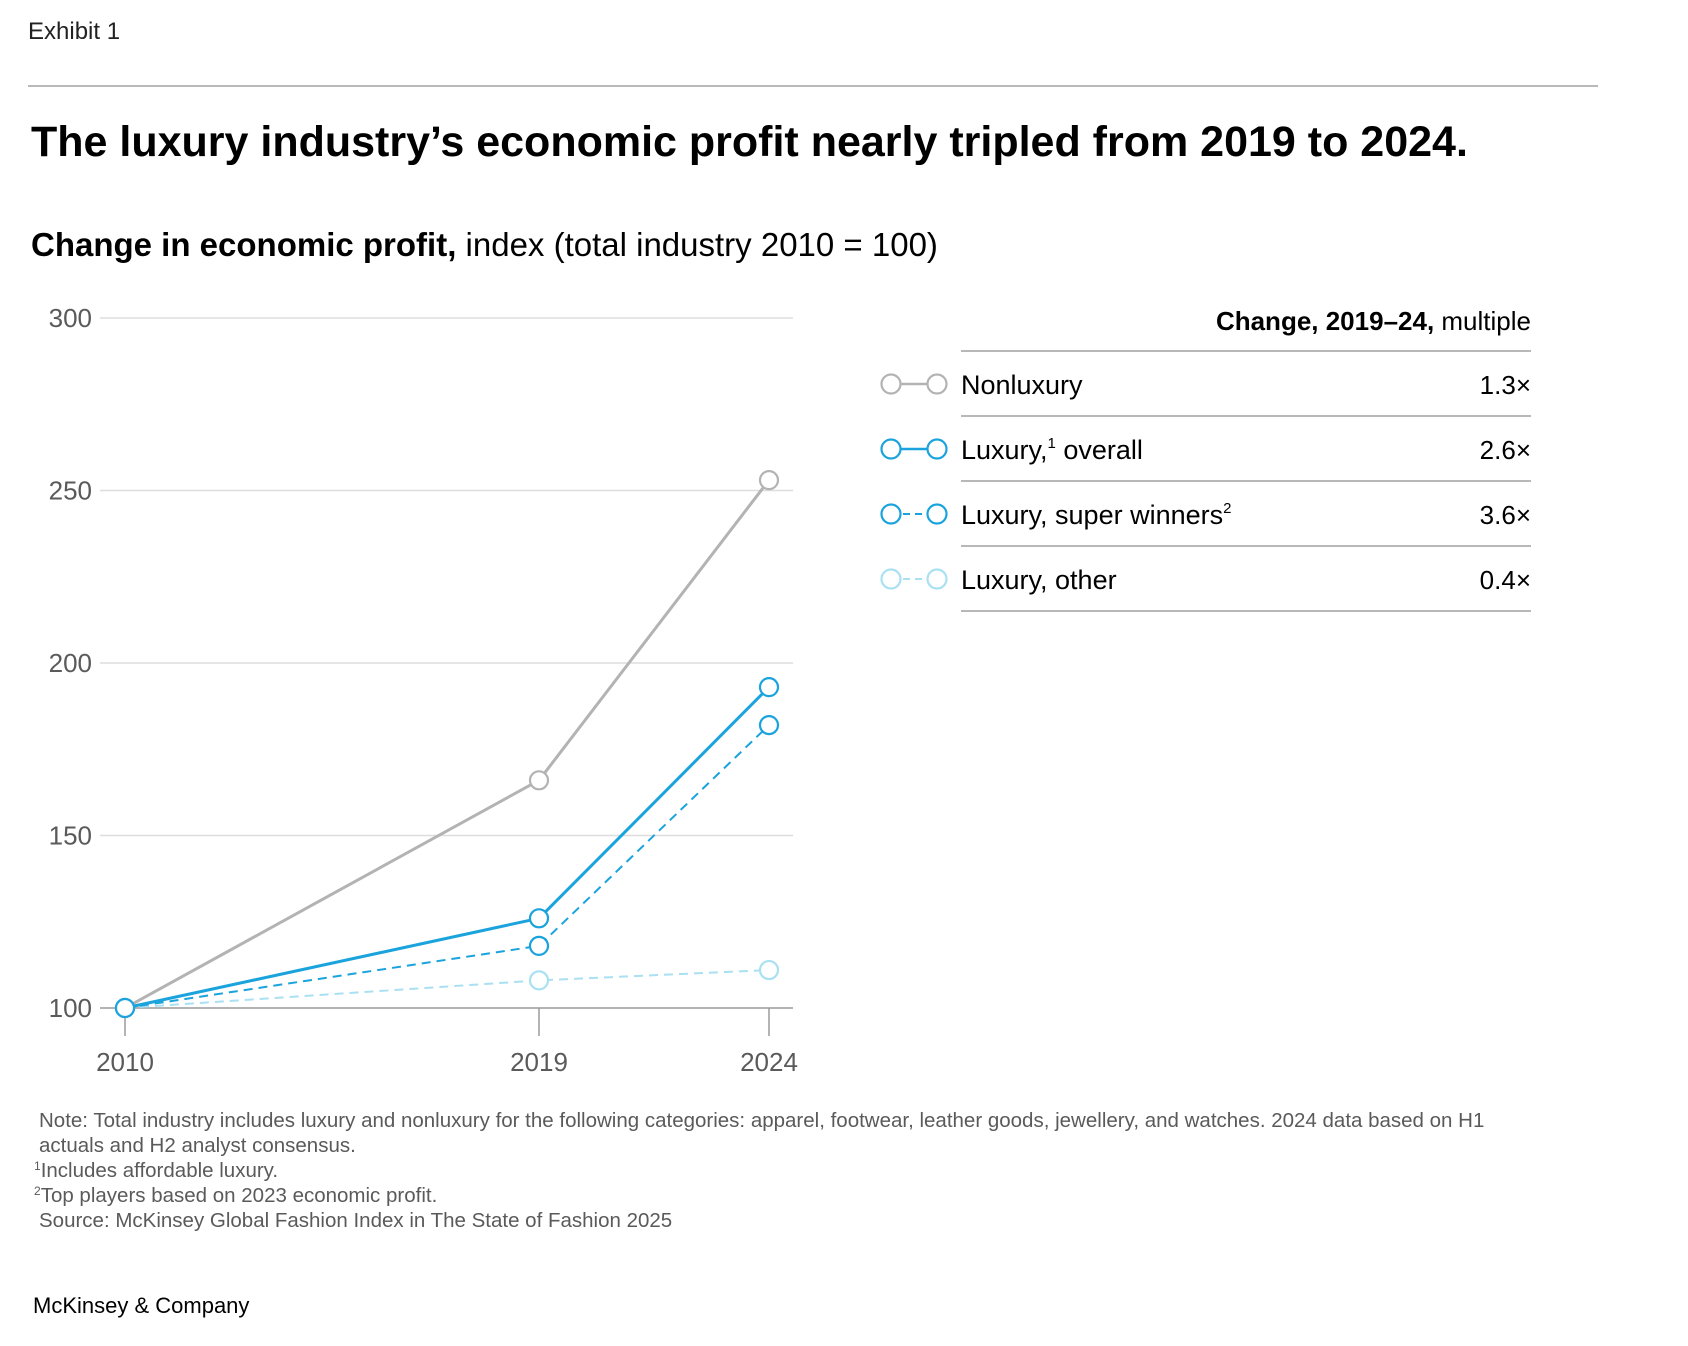 The height and width of the screenshot is (1346, 1688). What do you see at coordinates (244, 244) in the screenshot?
I see `subtitle-bold: Change in economic profit,` at bounding box center [244, 244].